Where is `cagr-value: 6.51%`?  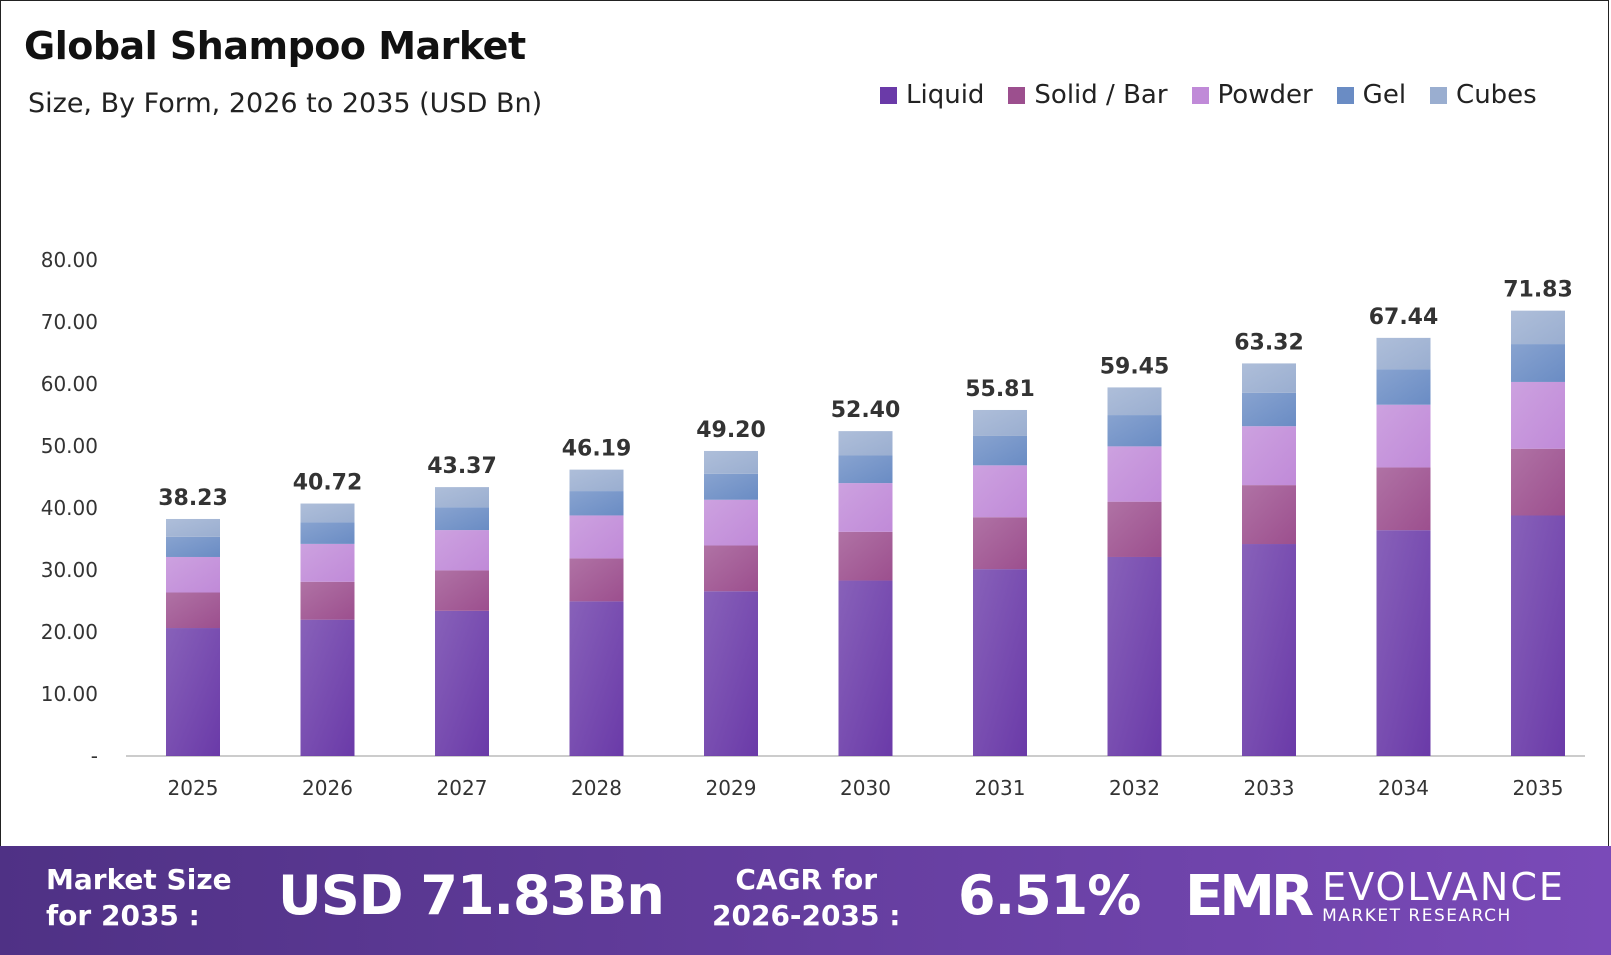 cagr-value: 6.51% is located at coordinates (1049, 895).